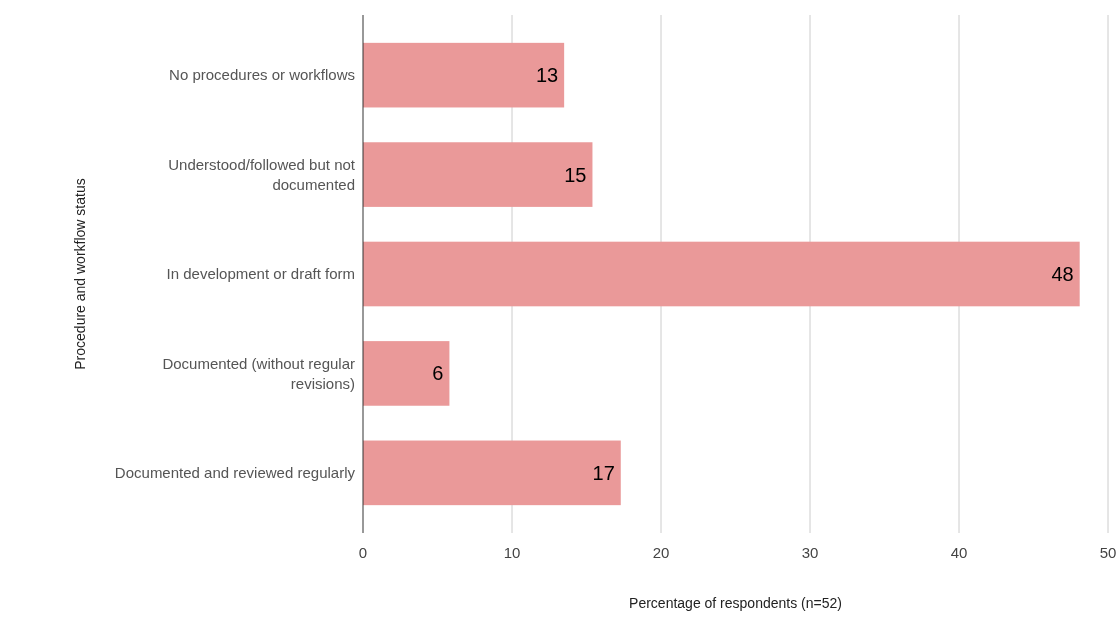 Image resolution: width=1118 pixels, height=618 pixels. I want to click on x-tick-label: 50, so click(1108, 552).